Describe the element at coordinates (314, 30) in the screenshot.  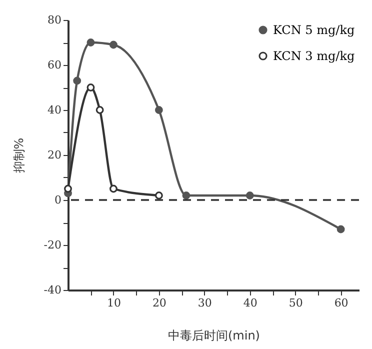
I see `legend-label: KCN 5 mg/kg` at that location.